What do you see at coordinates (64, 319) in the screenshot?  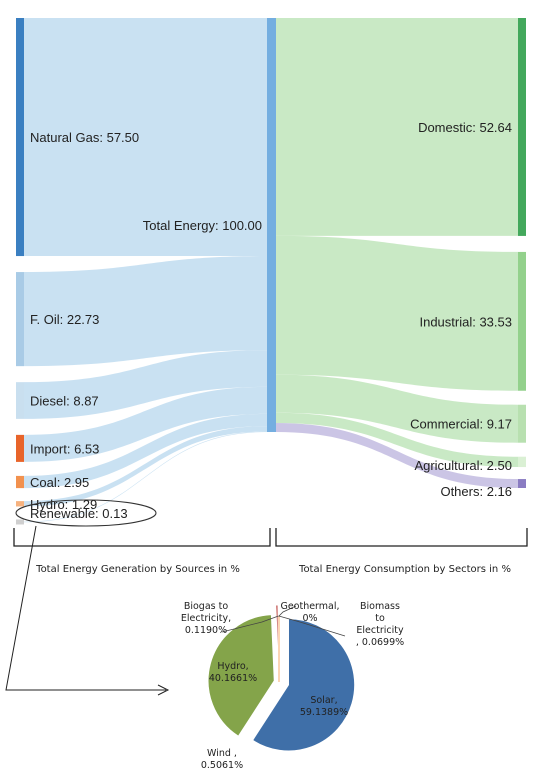 I see `source-label-f-oil: F. Oil: 22.73` at bounding box center [64, 319].